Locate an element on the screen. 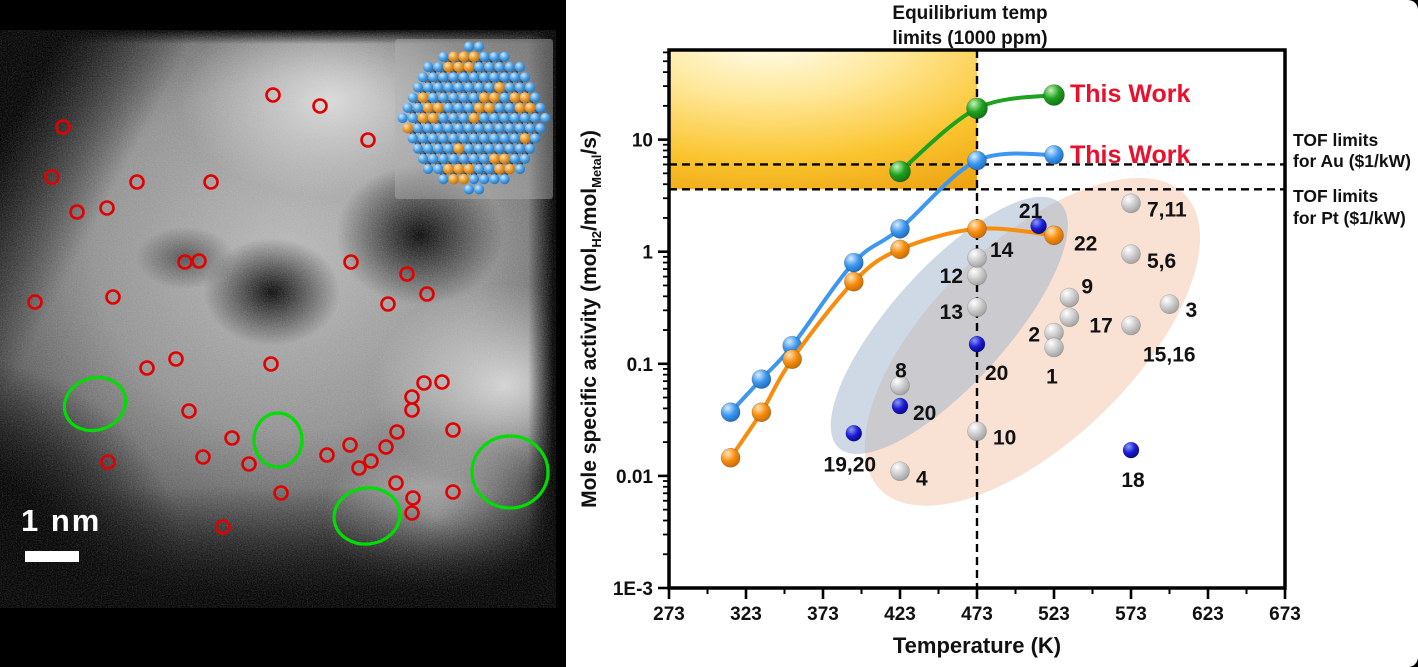 The height and width of the screenshot is (667, 1418). series-point-orange is located at coordinates (730, 458).